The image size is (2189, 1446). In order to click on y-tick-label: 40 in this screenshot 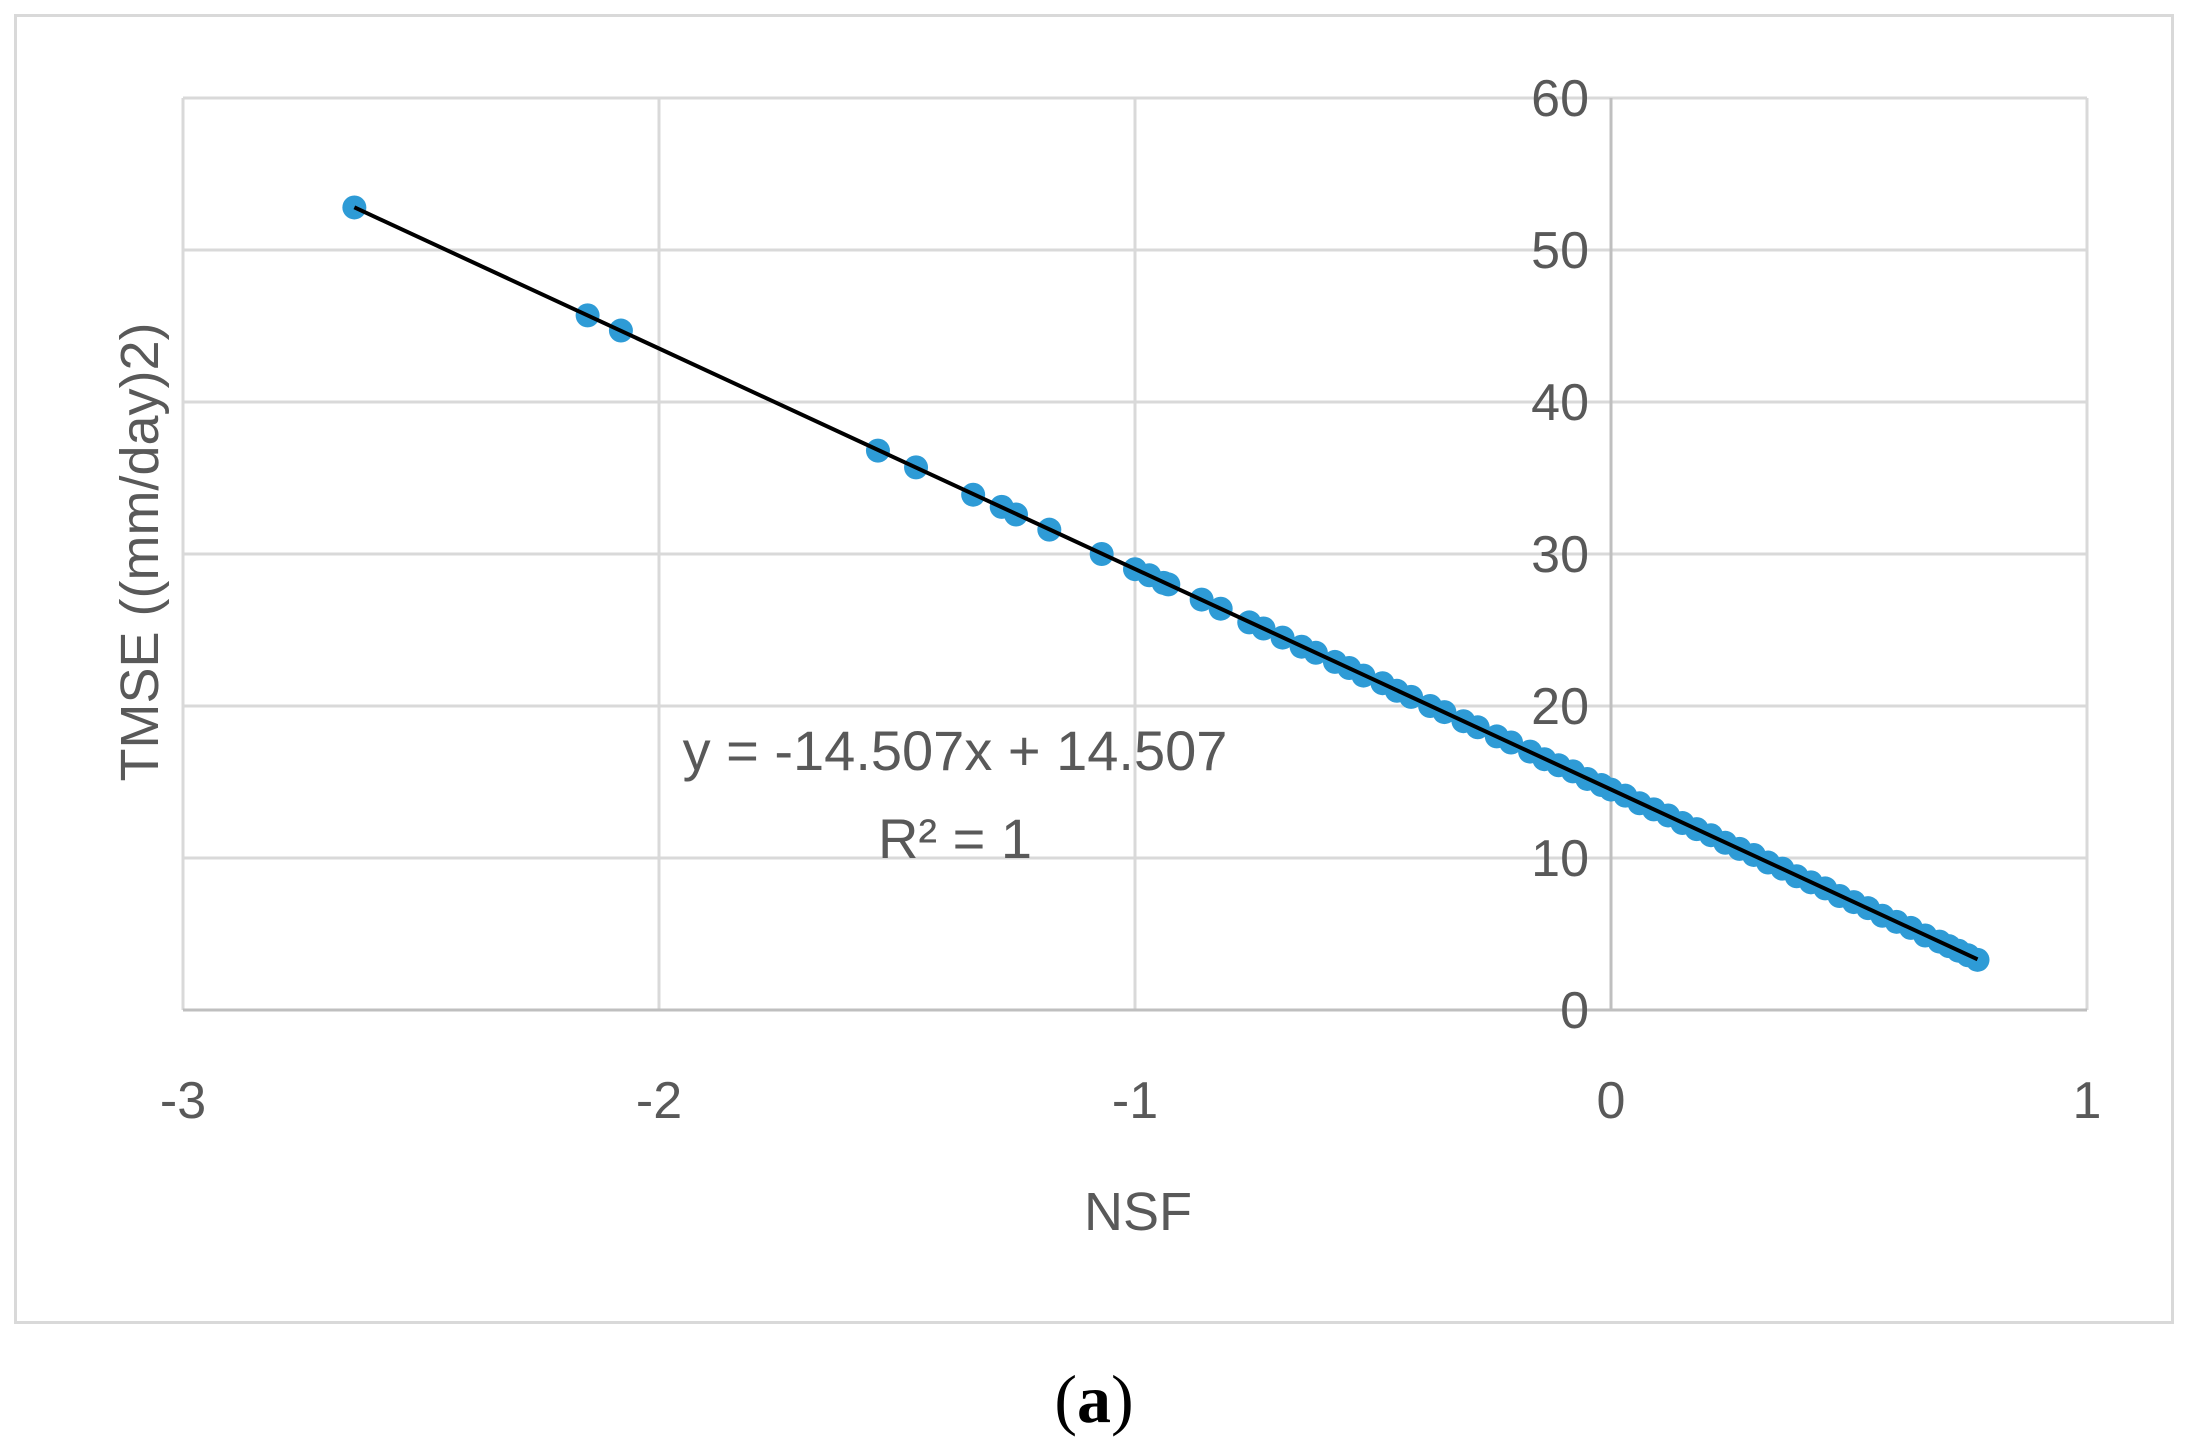, I will do `click(1560, 403)`.